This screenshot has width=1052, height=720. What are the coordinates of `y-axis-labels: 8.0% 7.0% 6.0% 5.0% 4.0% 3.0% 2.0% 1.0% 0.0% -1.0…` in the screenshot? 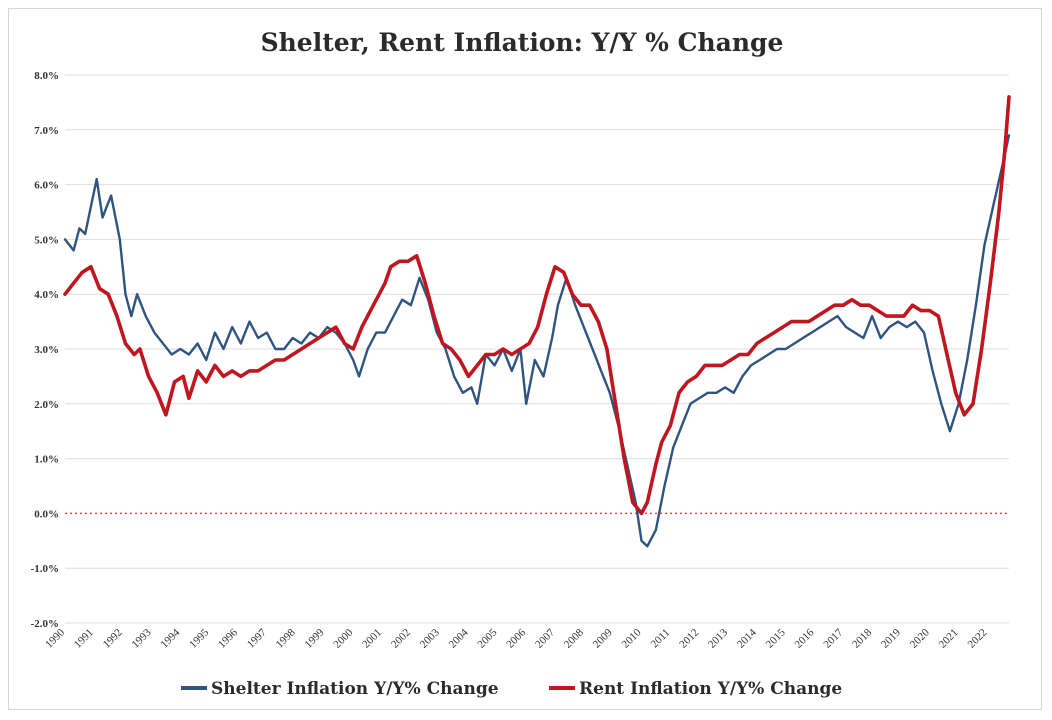 It's located at (45, 350).